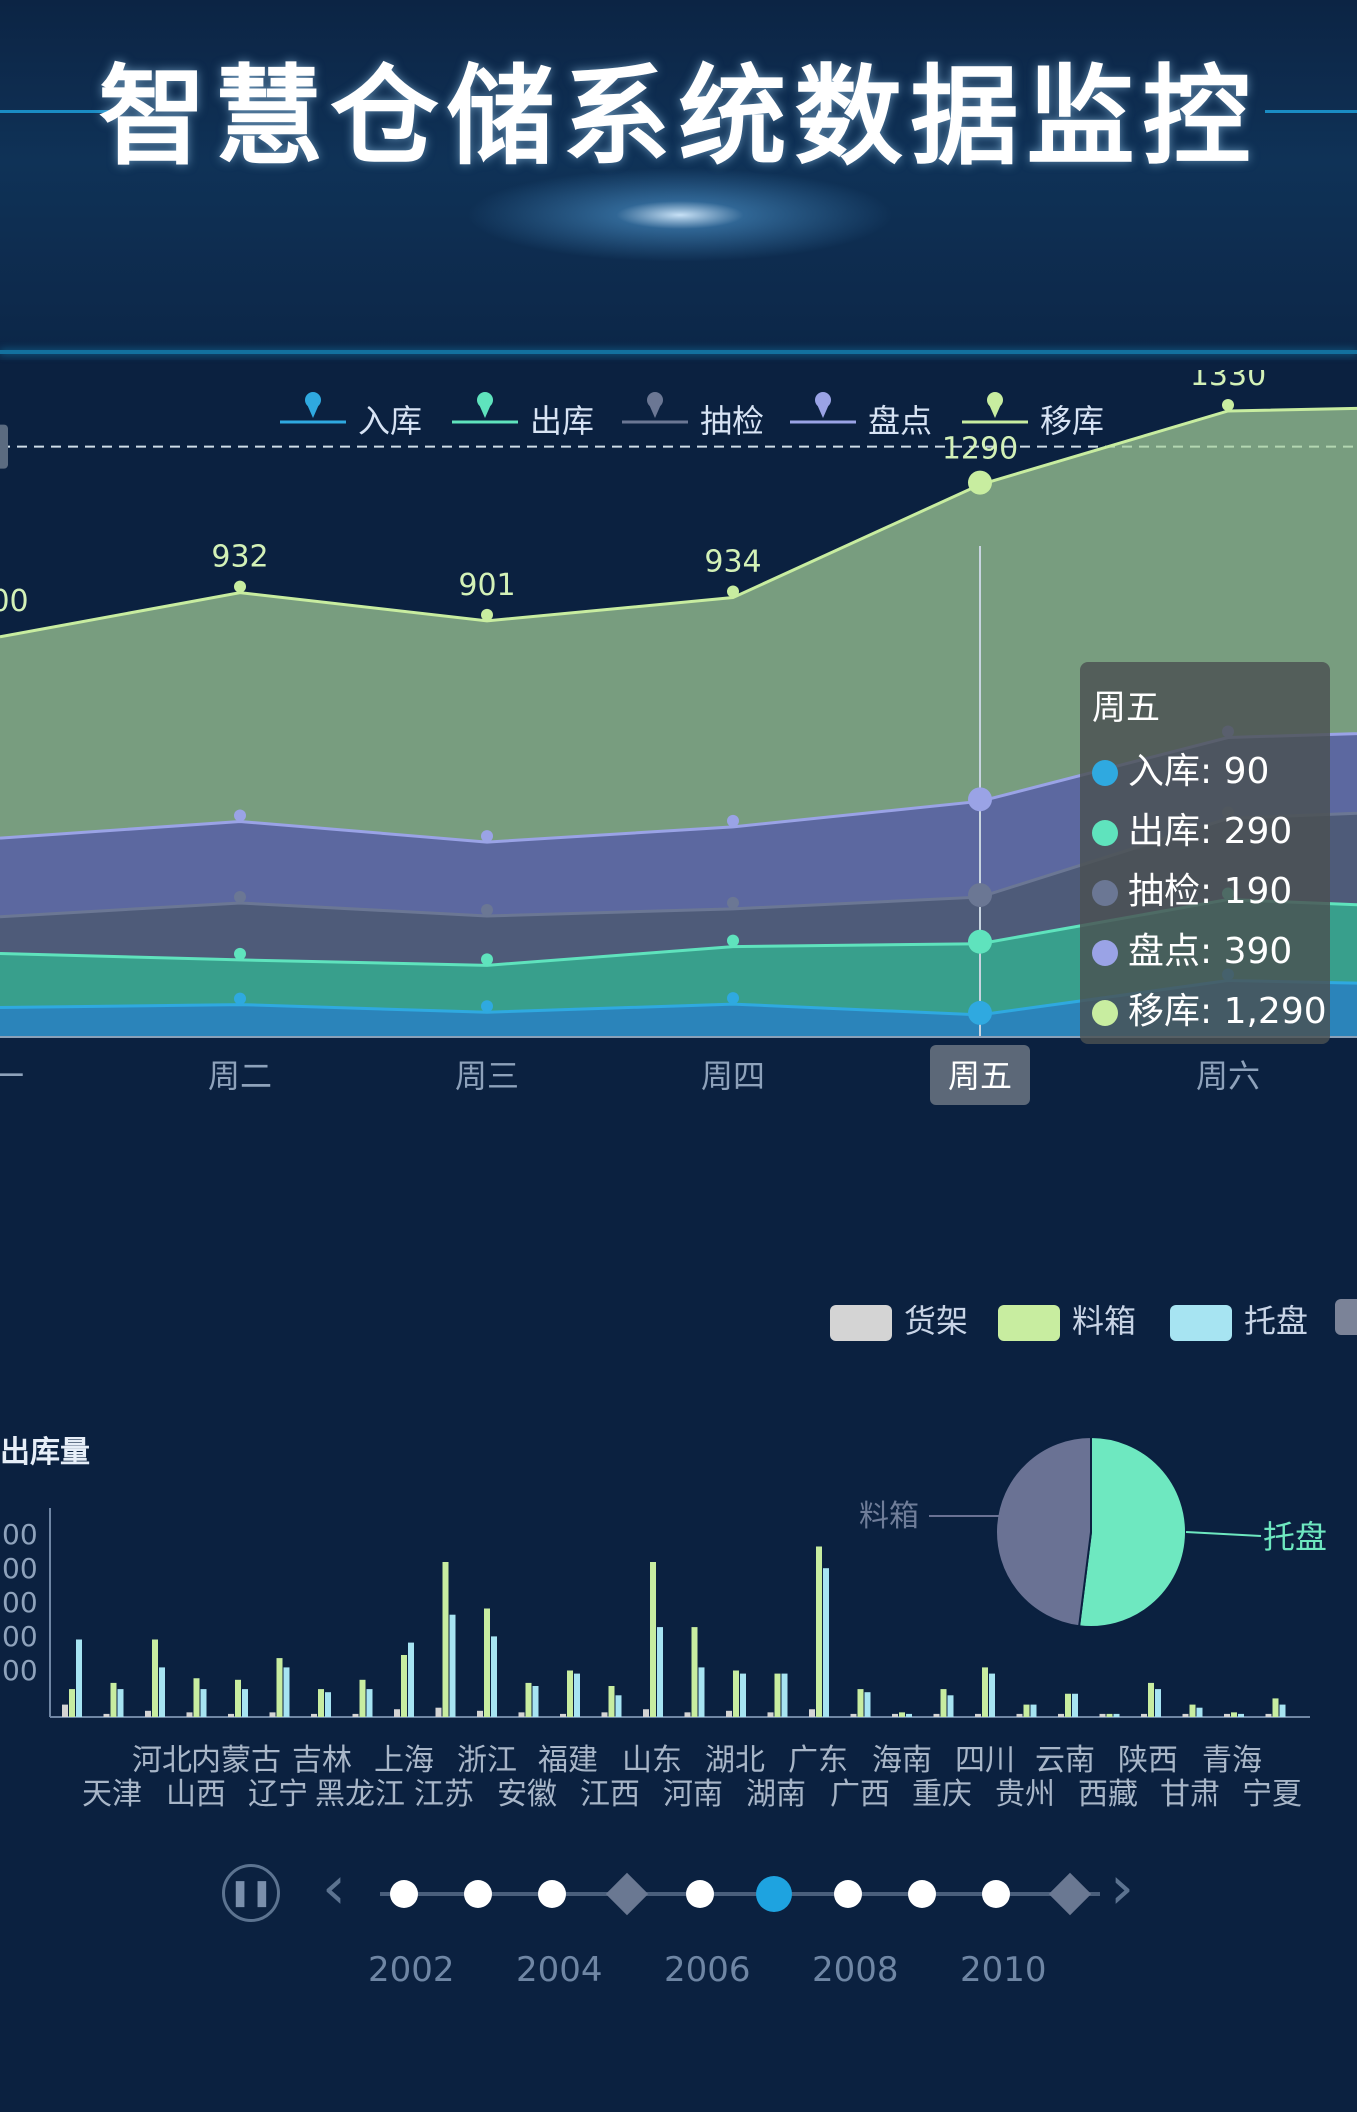 The image size is (1357, 2112). Describe the element at coordinates (861, 416) in the screenshot. I see `legend-item-3: 盘点` at that location.